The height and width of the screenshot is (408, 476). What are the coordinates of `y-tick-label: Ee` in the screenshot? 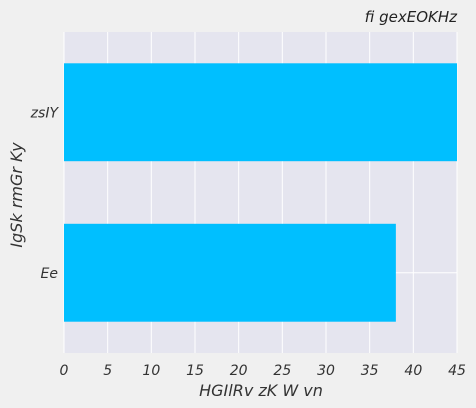 It's located at (49, 274).